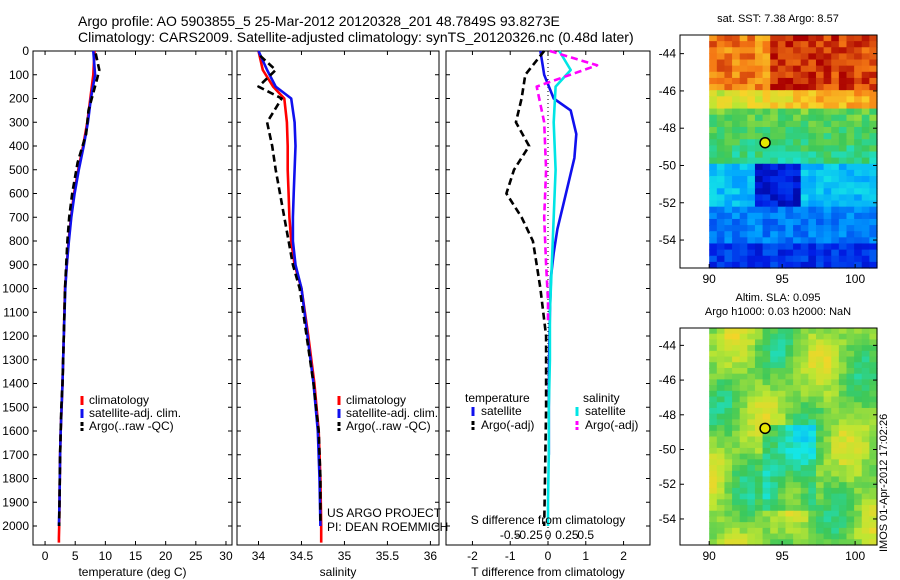 The image size is (900, 580). Describe the element at coordinates (376, 400) in the screenshot. I see `salinity-legend-label: climatology` at that location.